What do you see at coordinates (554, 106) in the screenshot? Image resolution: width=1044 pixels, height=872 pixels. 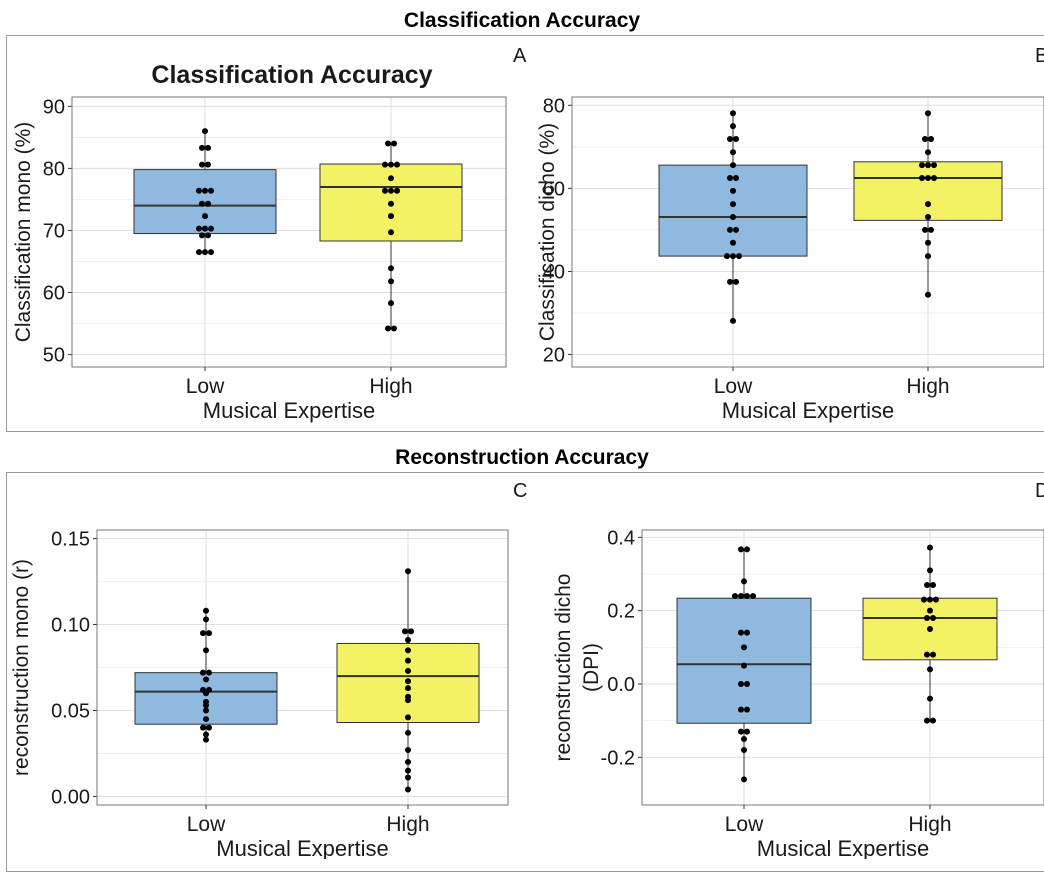 I see `y-tick-label: 80` at bounding box center [554, 106].